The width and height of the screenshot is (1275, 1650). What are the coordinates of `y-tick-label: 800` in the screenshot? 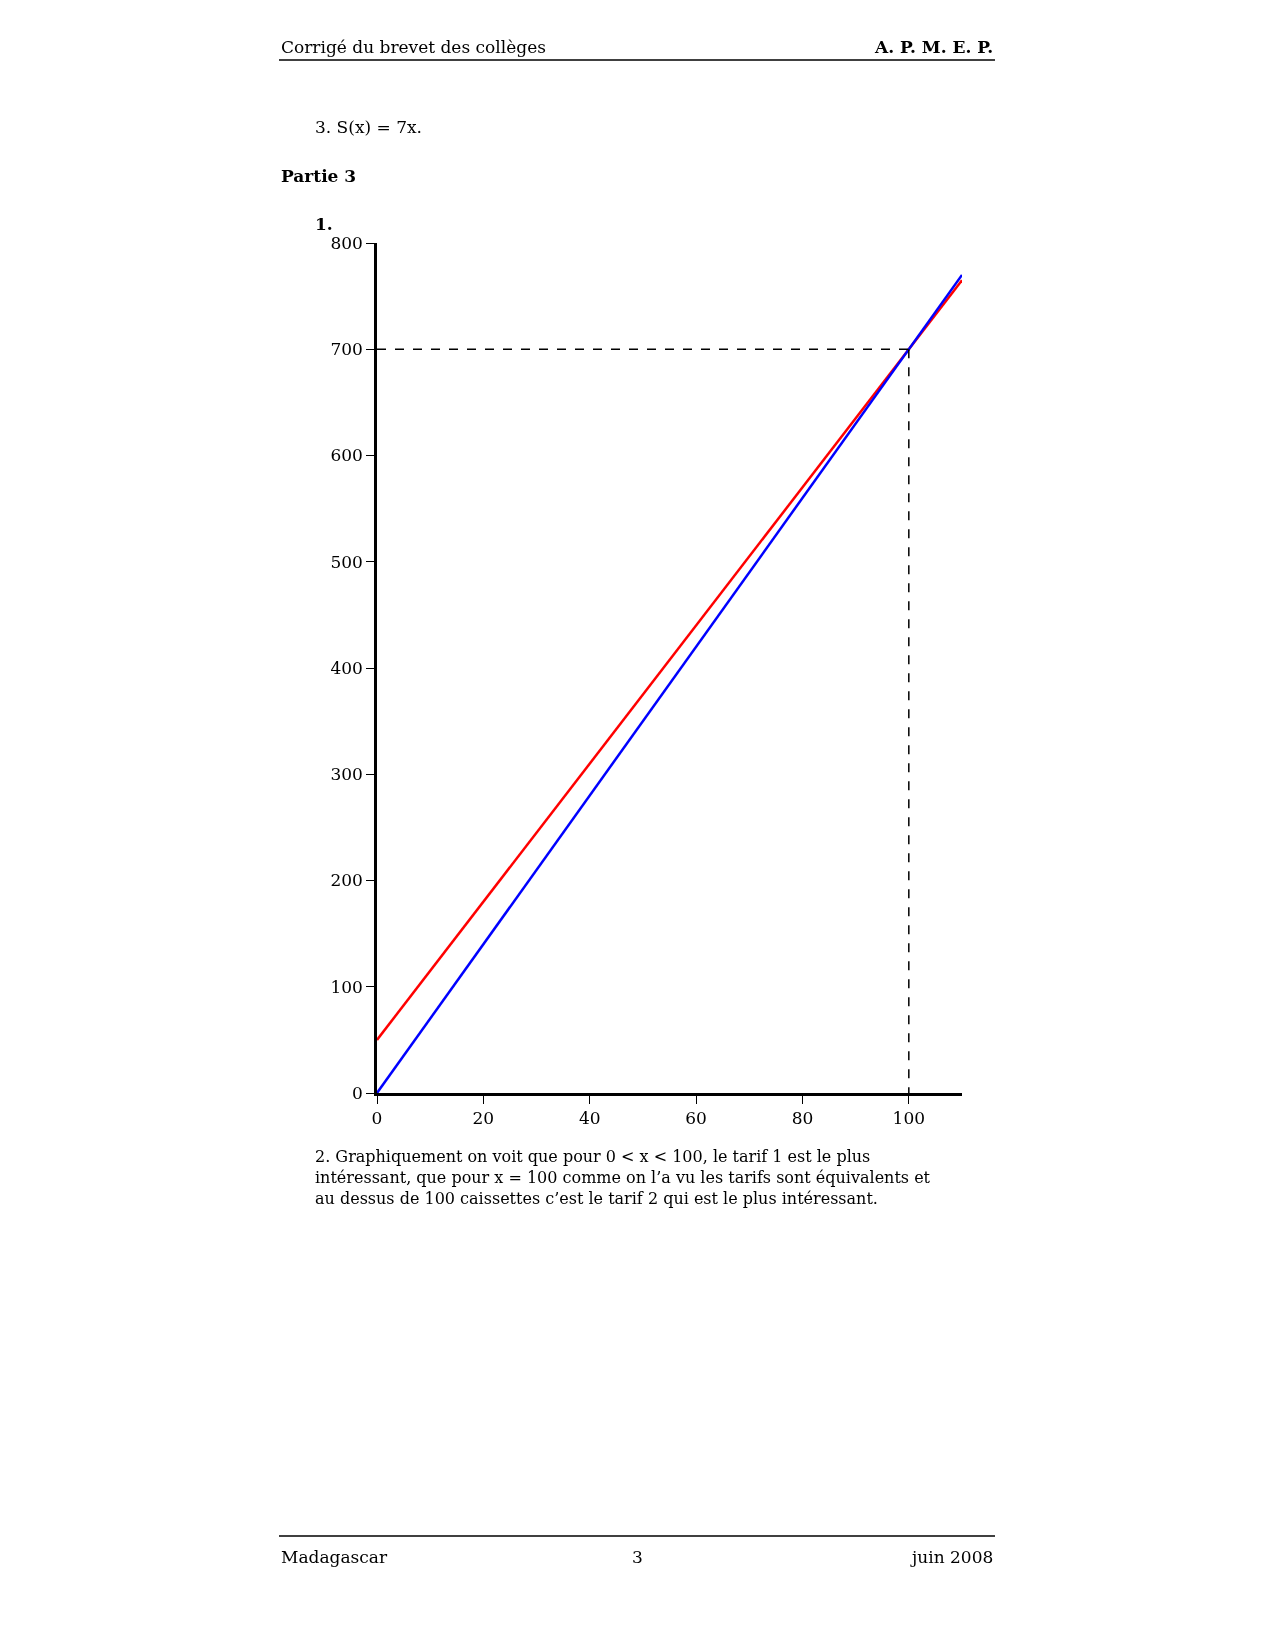 It's located at (346, 242).